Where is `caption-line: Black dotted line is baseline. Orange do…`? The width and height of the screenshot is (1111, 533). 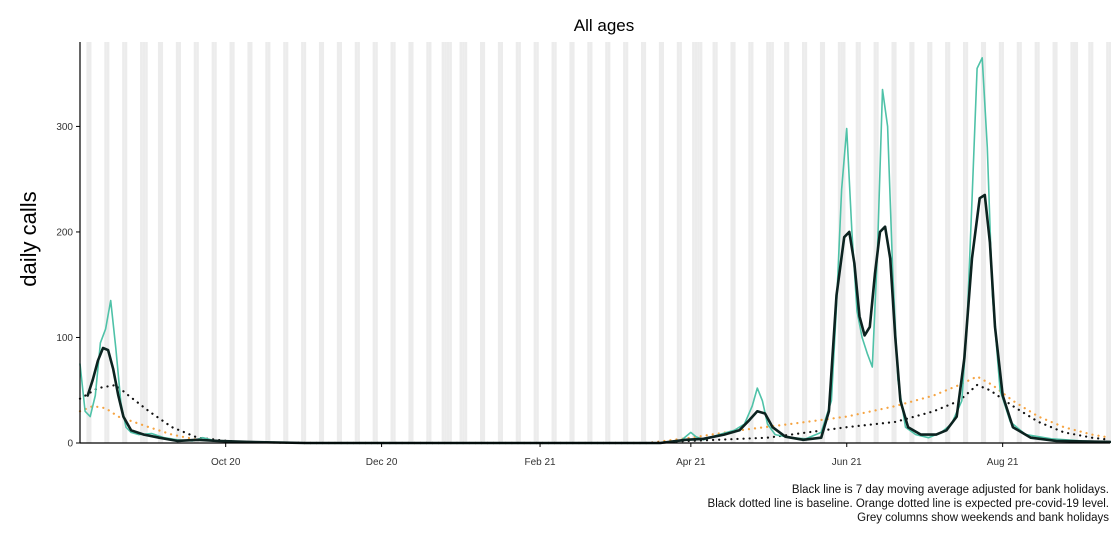
caption-line: Black dotted line is baseline. Orange do… is located at coordinates (908, 504).